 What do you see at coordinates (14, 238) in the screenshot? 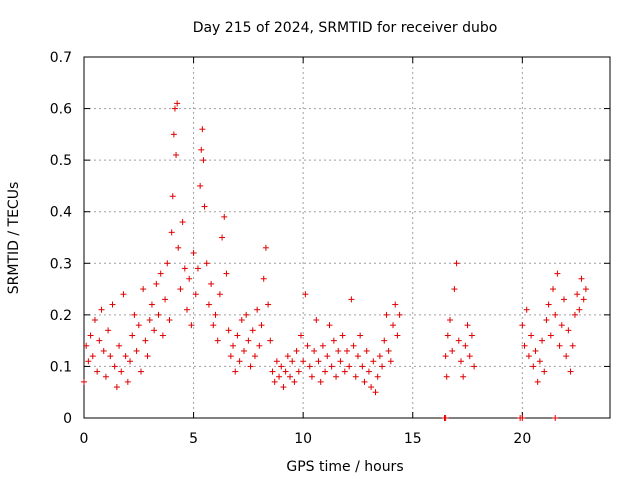
I see `y-axis-label: SRMTID / TECUs` at bounding box center [14, 238].